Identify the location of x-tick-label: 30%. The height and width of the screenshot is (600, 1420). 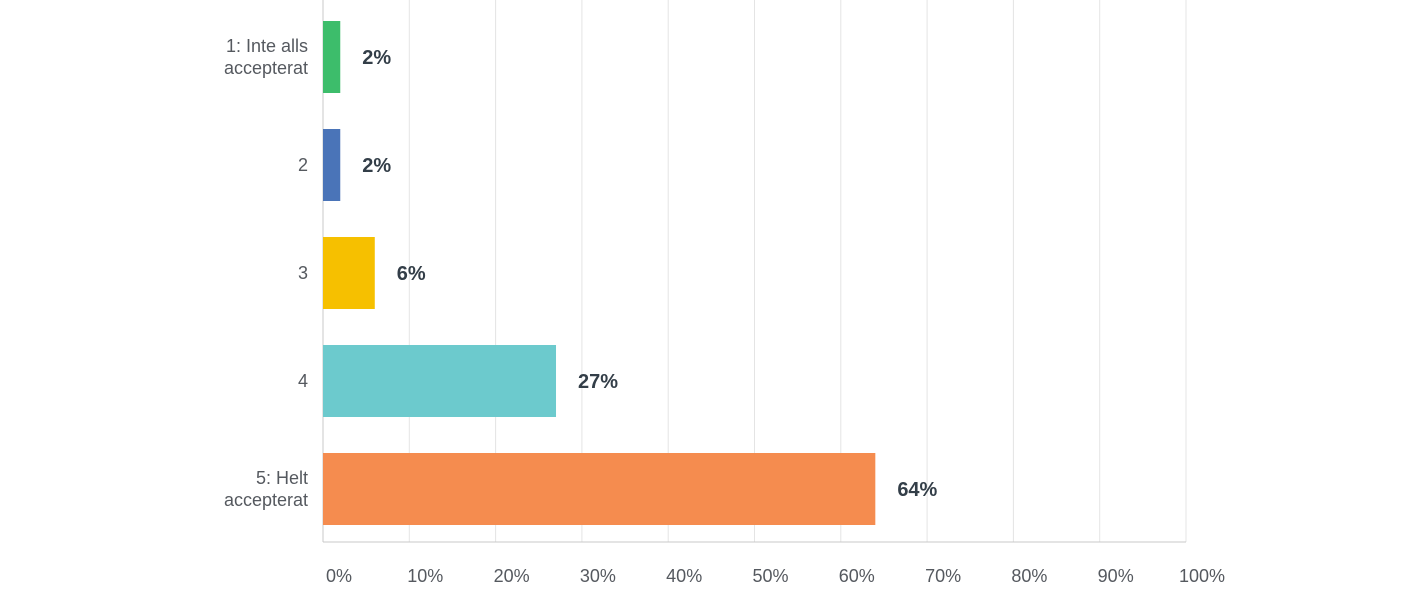
(598, 576).